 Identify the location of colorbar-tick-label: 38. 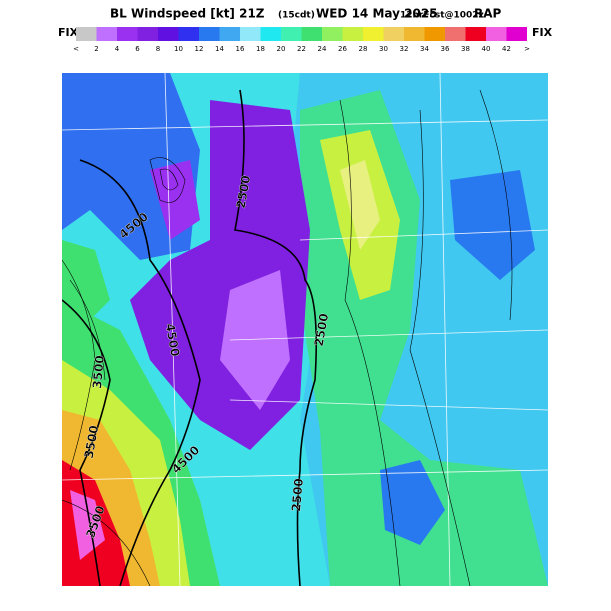
(465, 49).